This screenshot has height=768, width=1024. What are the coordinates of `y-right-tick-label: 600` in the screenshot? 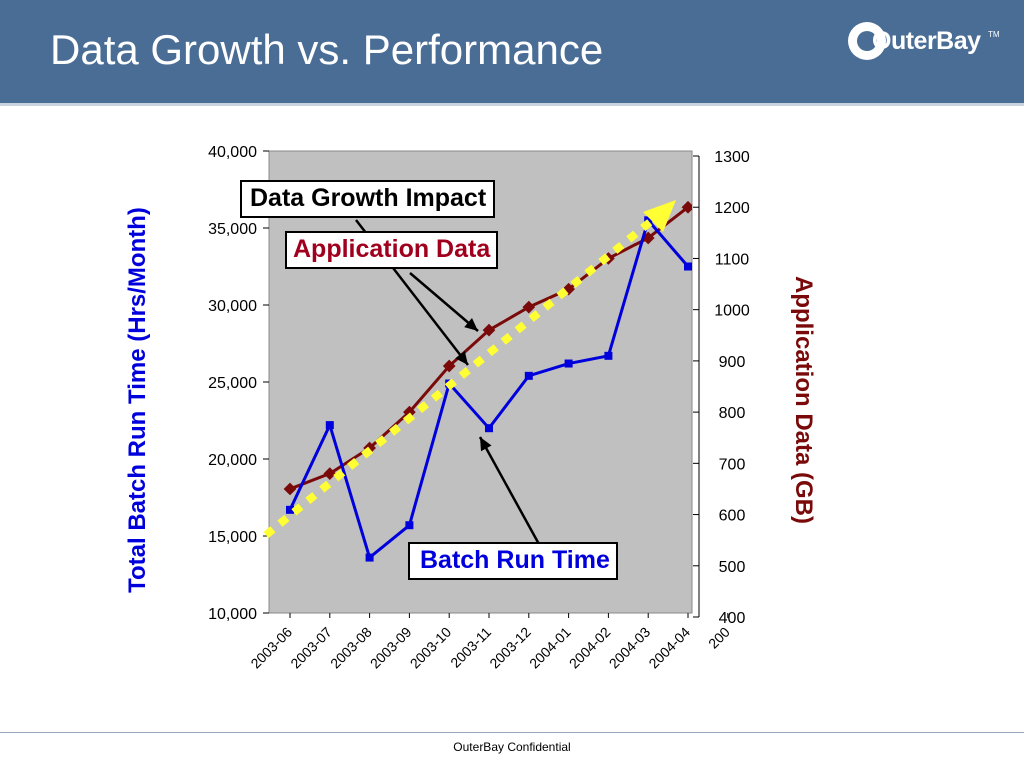 It's located at (732, 516).